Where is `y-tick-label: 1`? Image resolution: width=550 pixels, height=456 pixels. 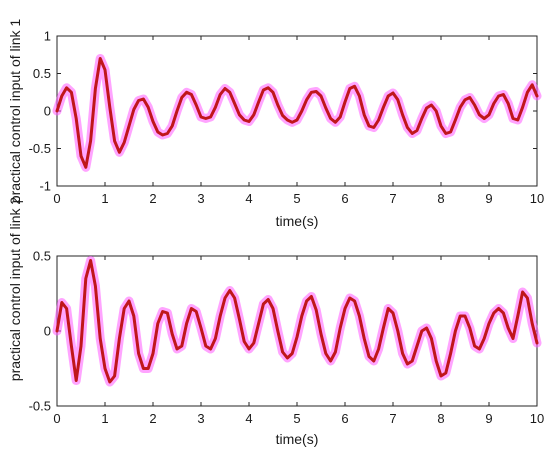
y-tick-label: 1 is located at coordinates (47, 36).